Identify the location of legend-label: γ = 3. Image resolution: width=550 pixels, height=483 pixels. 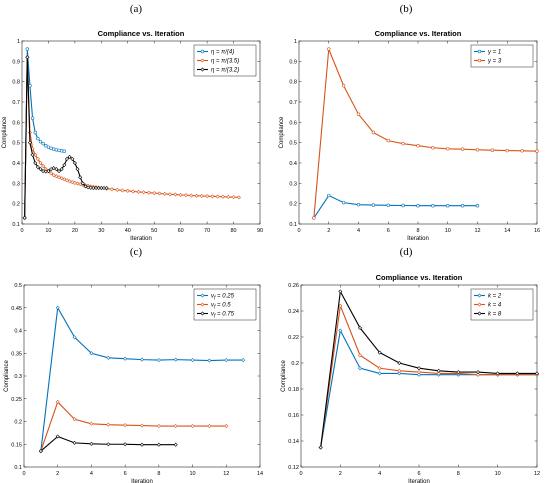
(495, 62).